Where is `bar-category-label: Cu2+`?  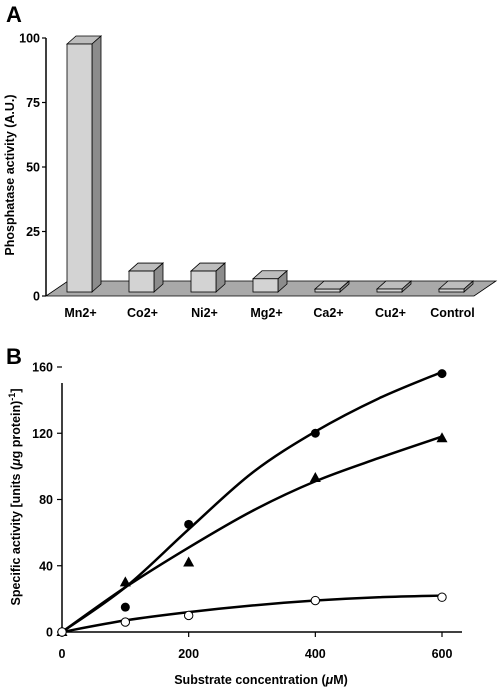
bar-category-label: Cu2+ is located at coordinates (390, 313).